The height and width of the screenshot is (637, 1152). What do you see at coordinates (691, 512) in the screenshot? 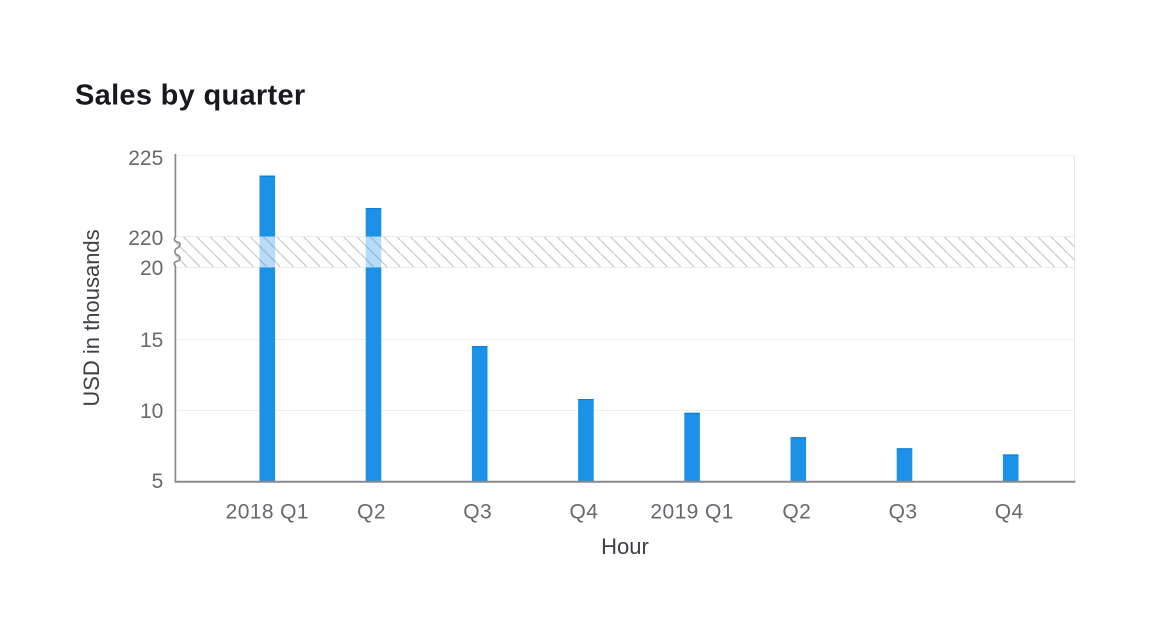
I see `svg-text: 2019 Q1` at bounding box center [691, 512].